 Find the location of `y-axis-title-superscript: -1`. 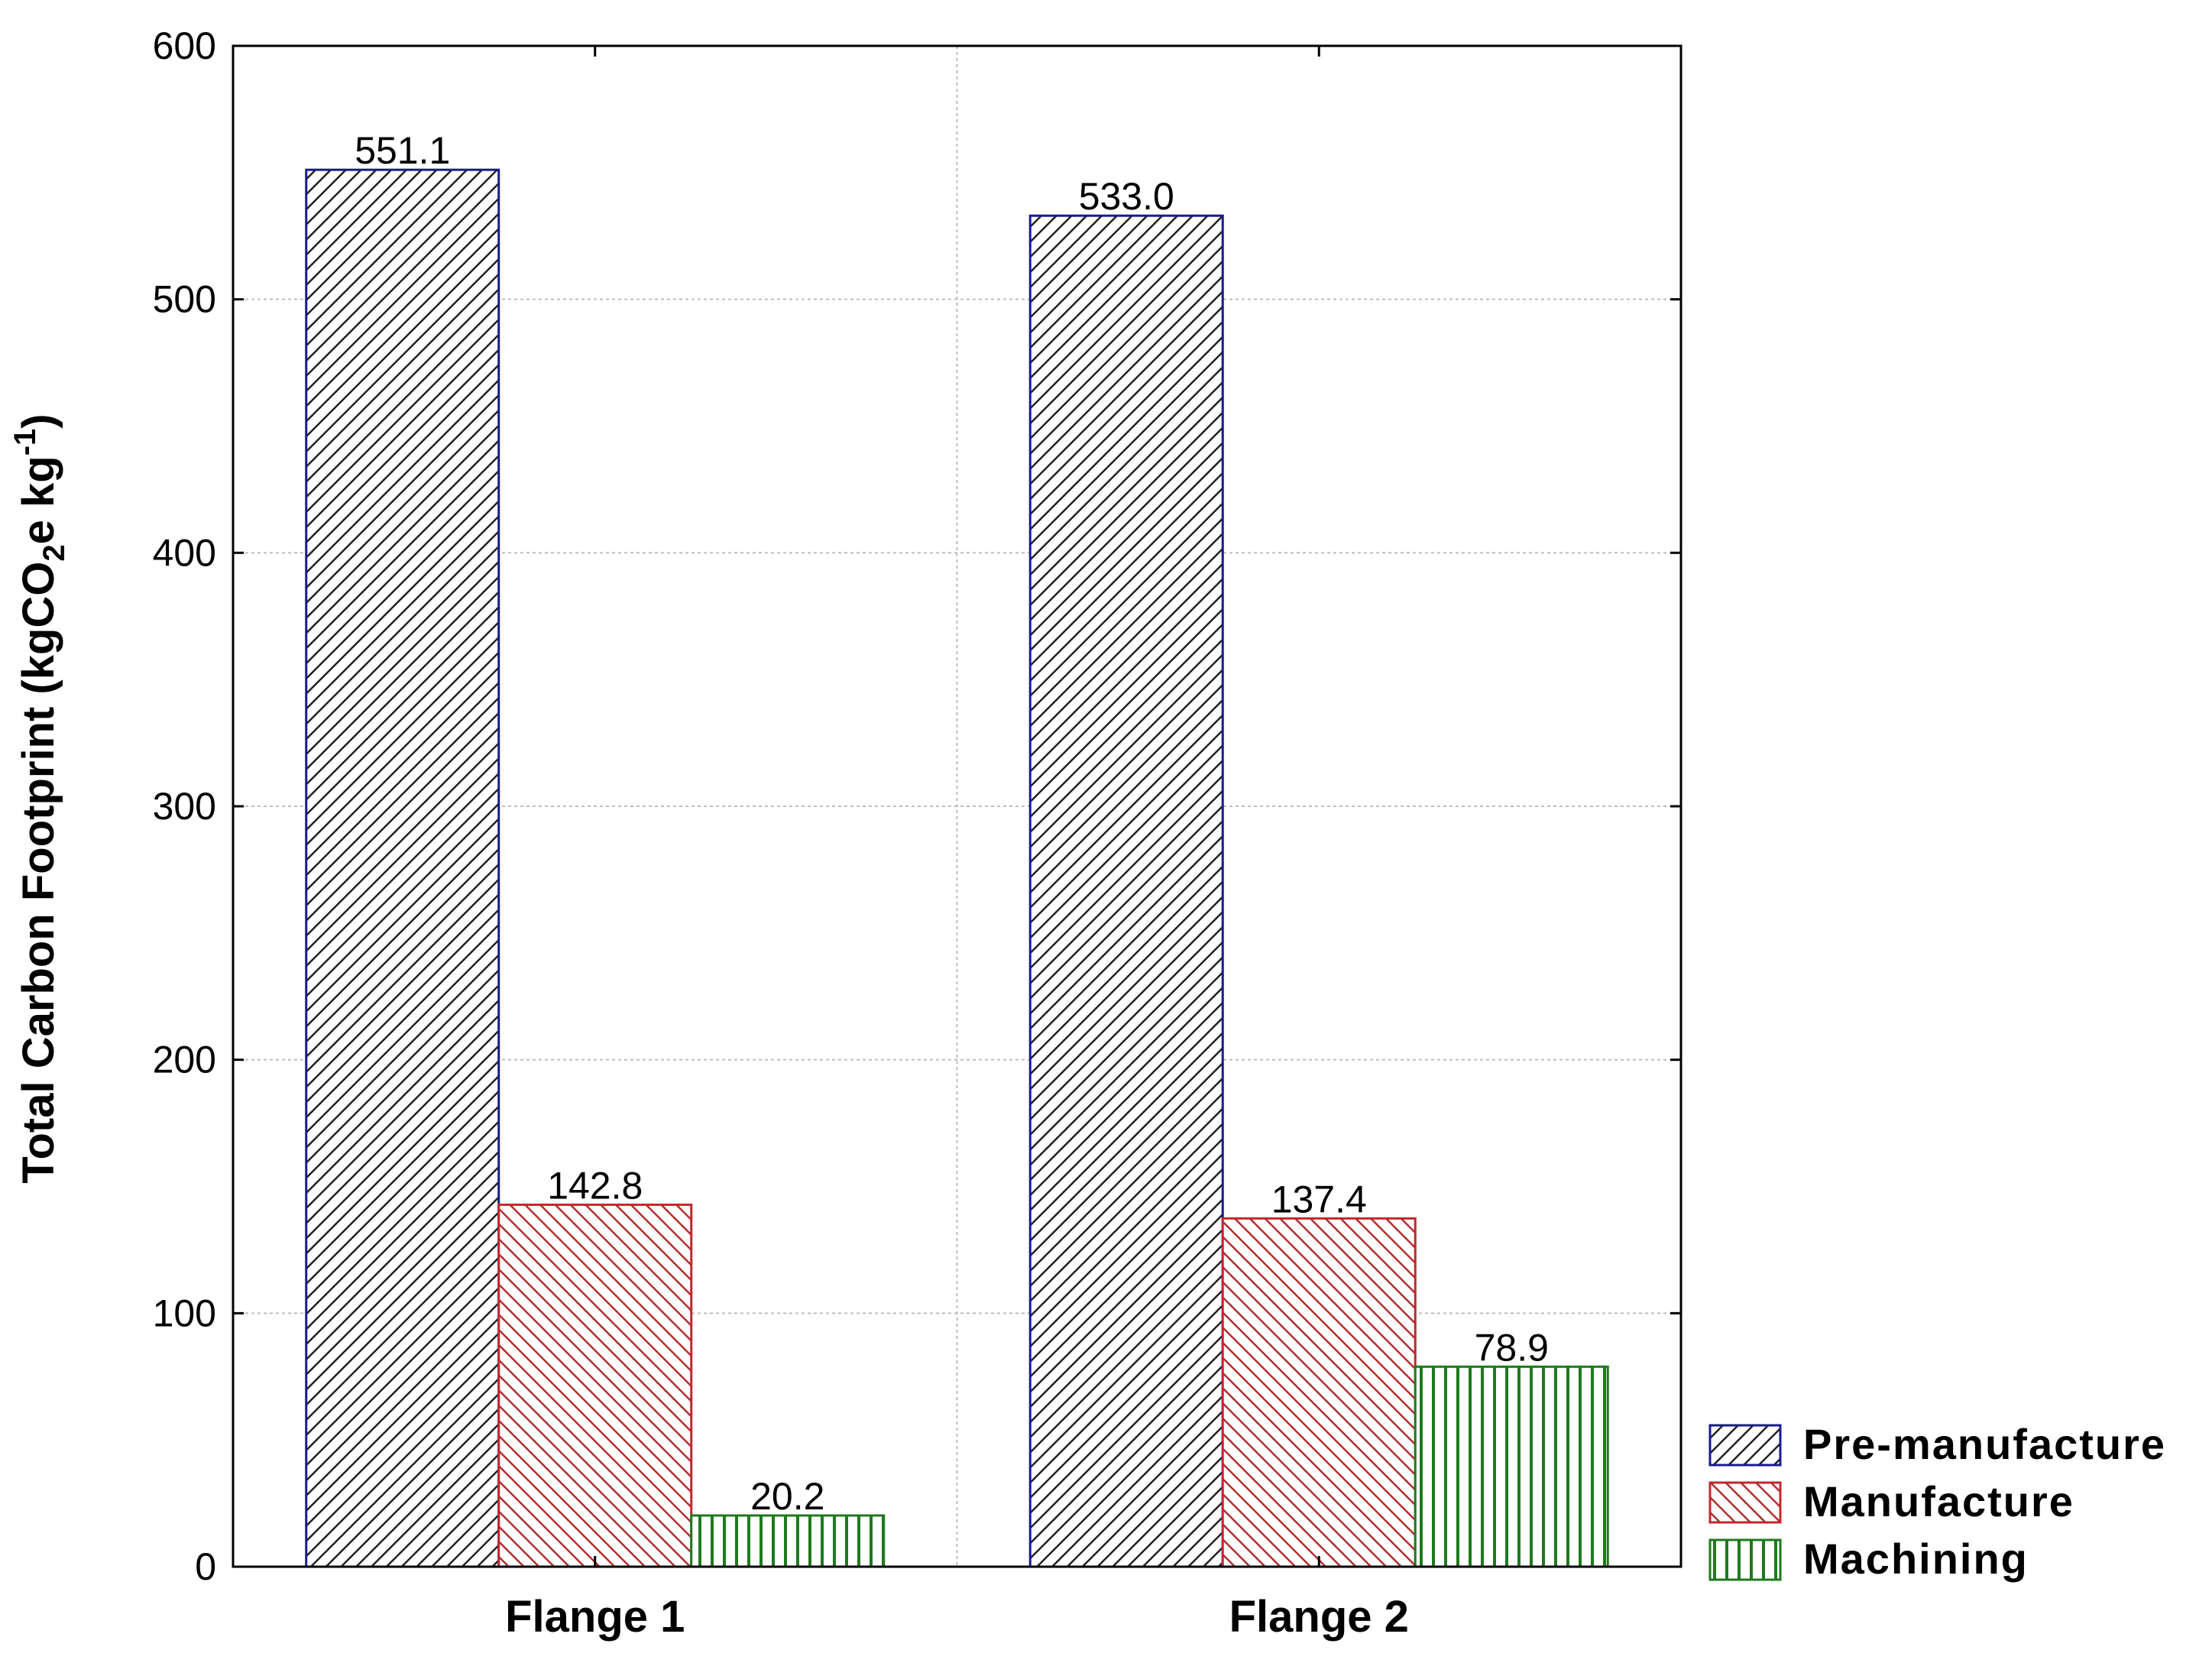

y-axis-title-superscript: -1 is located at coordinates (25, 443).